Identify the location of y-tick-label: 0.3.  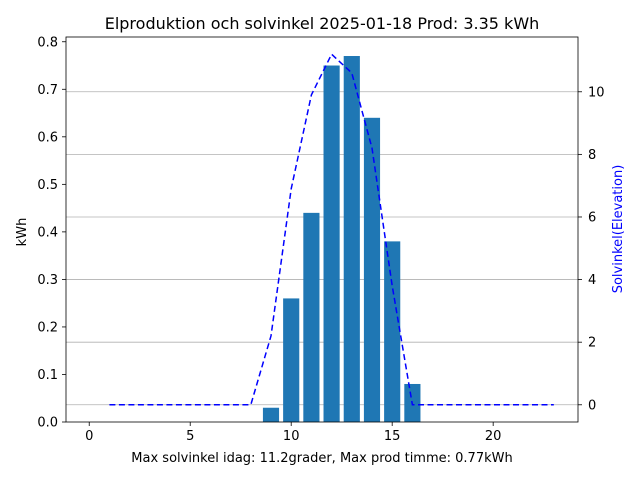
(47, 280).